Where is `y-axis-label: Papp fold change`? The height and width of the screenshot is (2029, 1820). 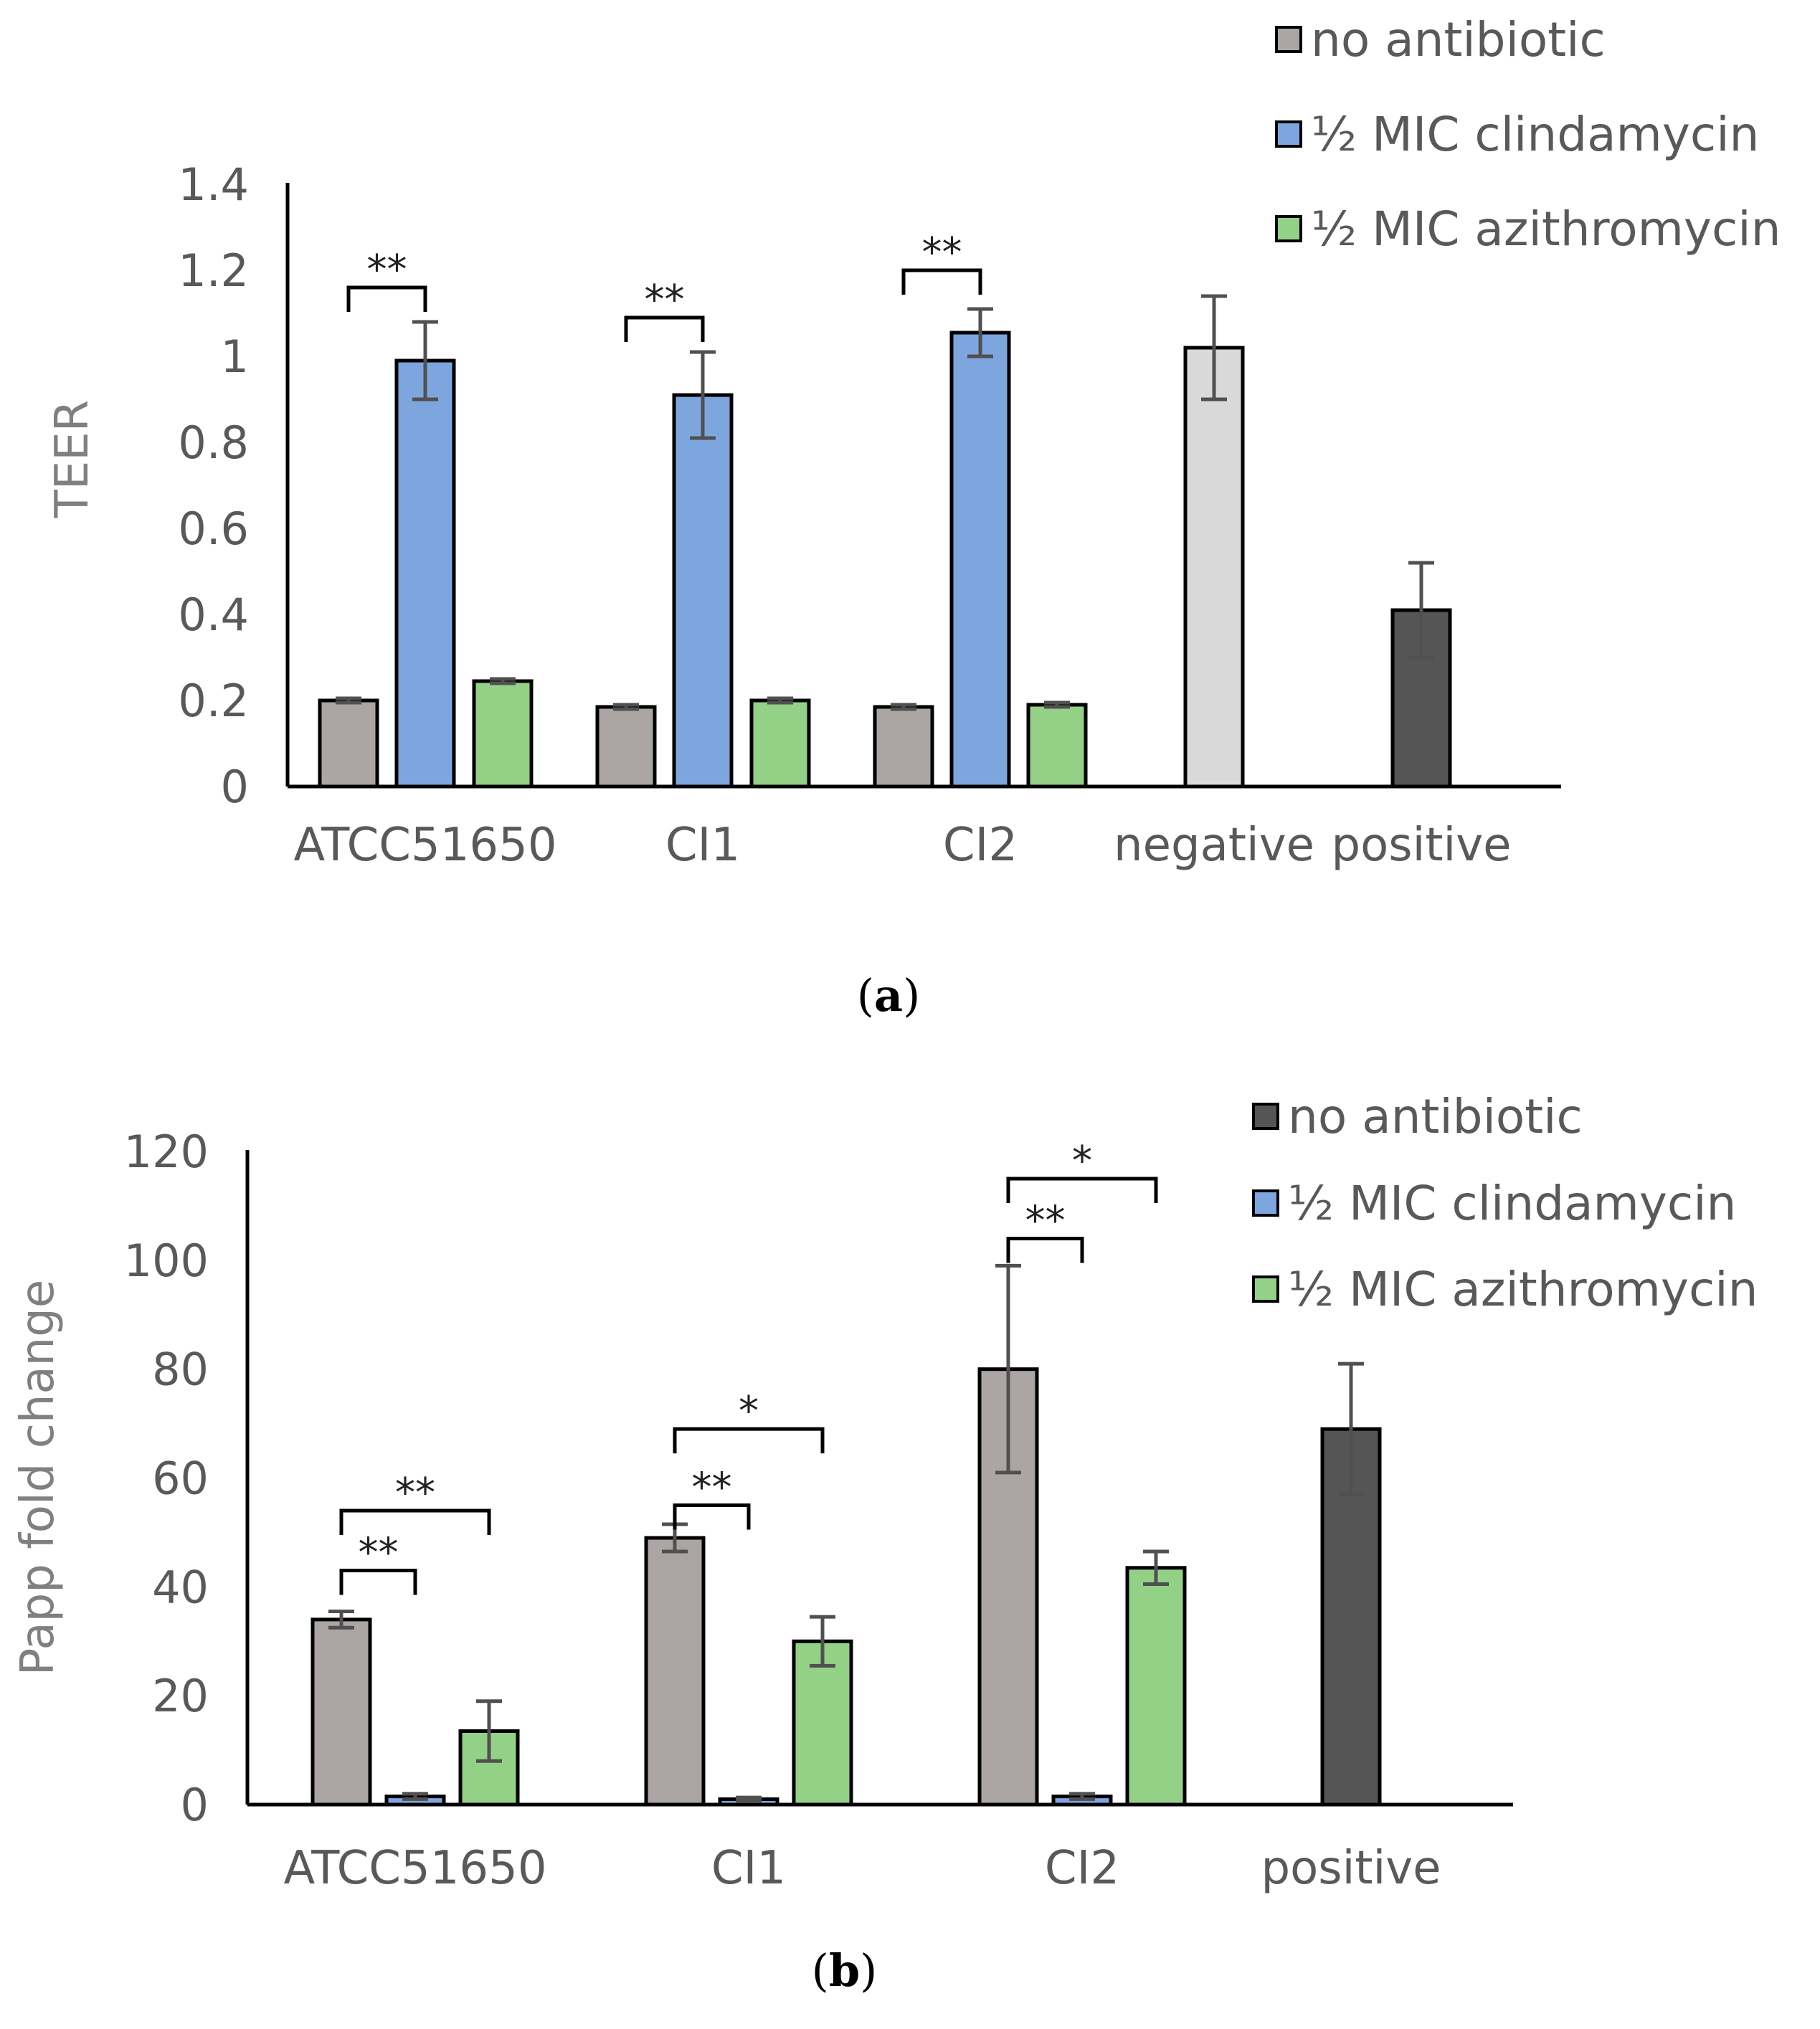 y-axis-label: Papp fold change is located at coordinates (38, 1478).